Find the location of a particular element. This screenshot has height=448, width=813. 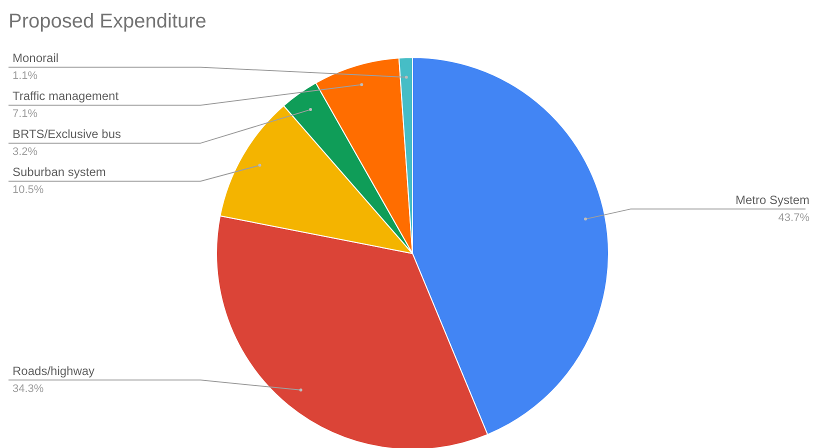

data-label: 43.7% is located at coordinates (794, 218).